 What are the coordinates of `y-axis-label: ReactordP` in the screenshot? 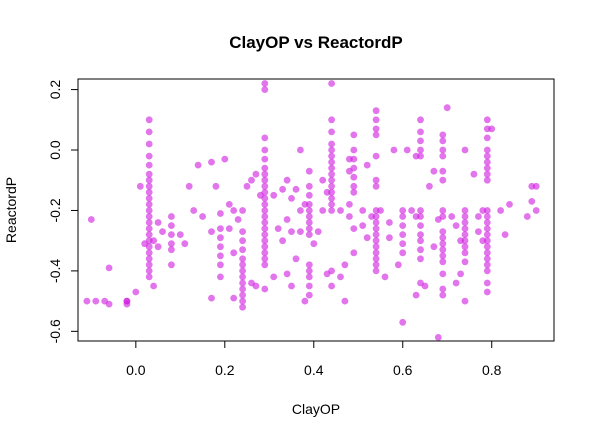 It's located at (11, 210).